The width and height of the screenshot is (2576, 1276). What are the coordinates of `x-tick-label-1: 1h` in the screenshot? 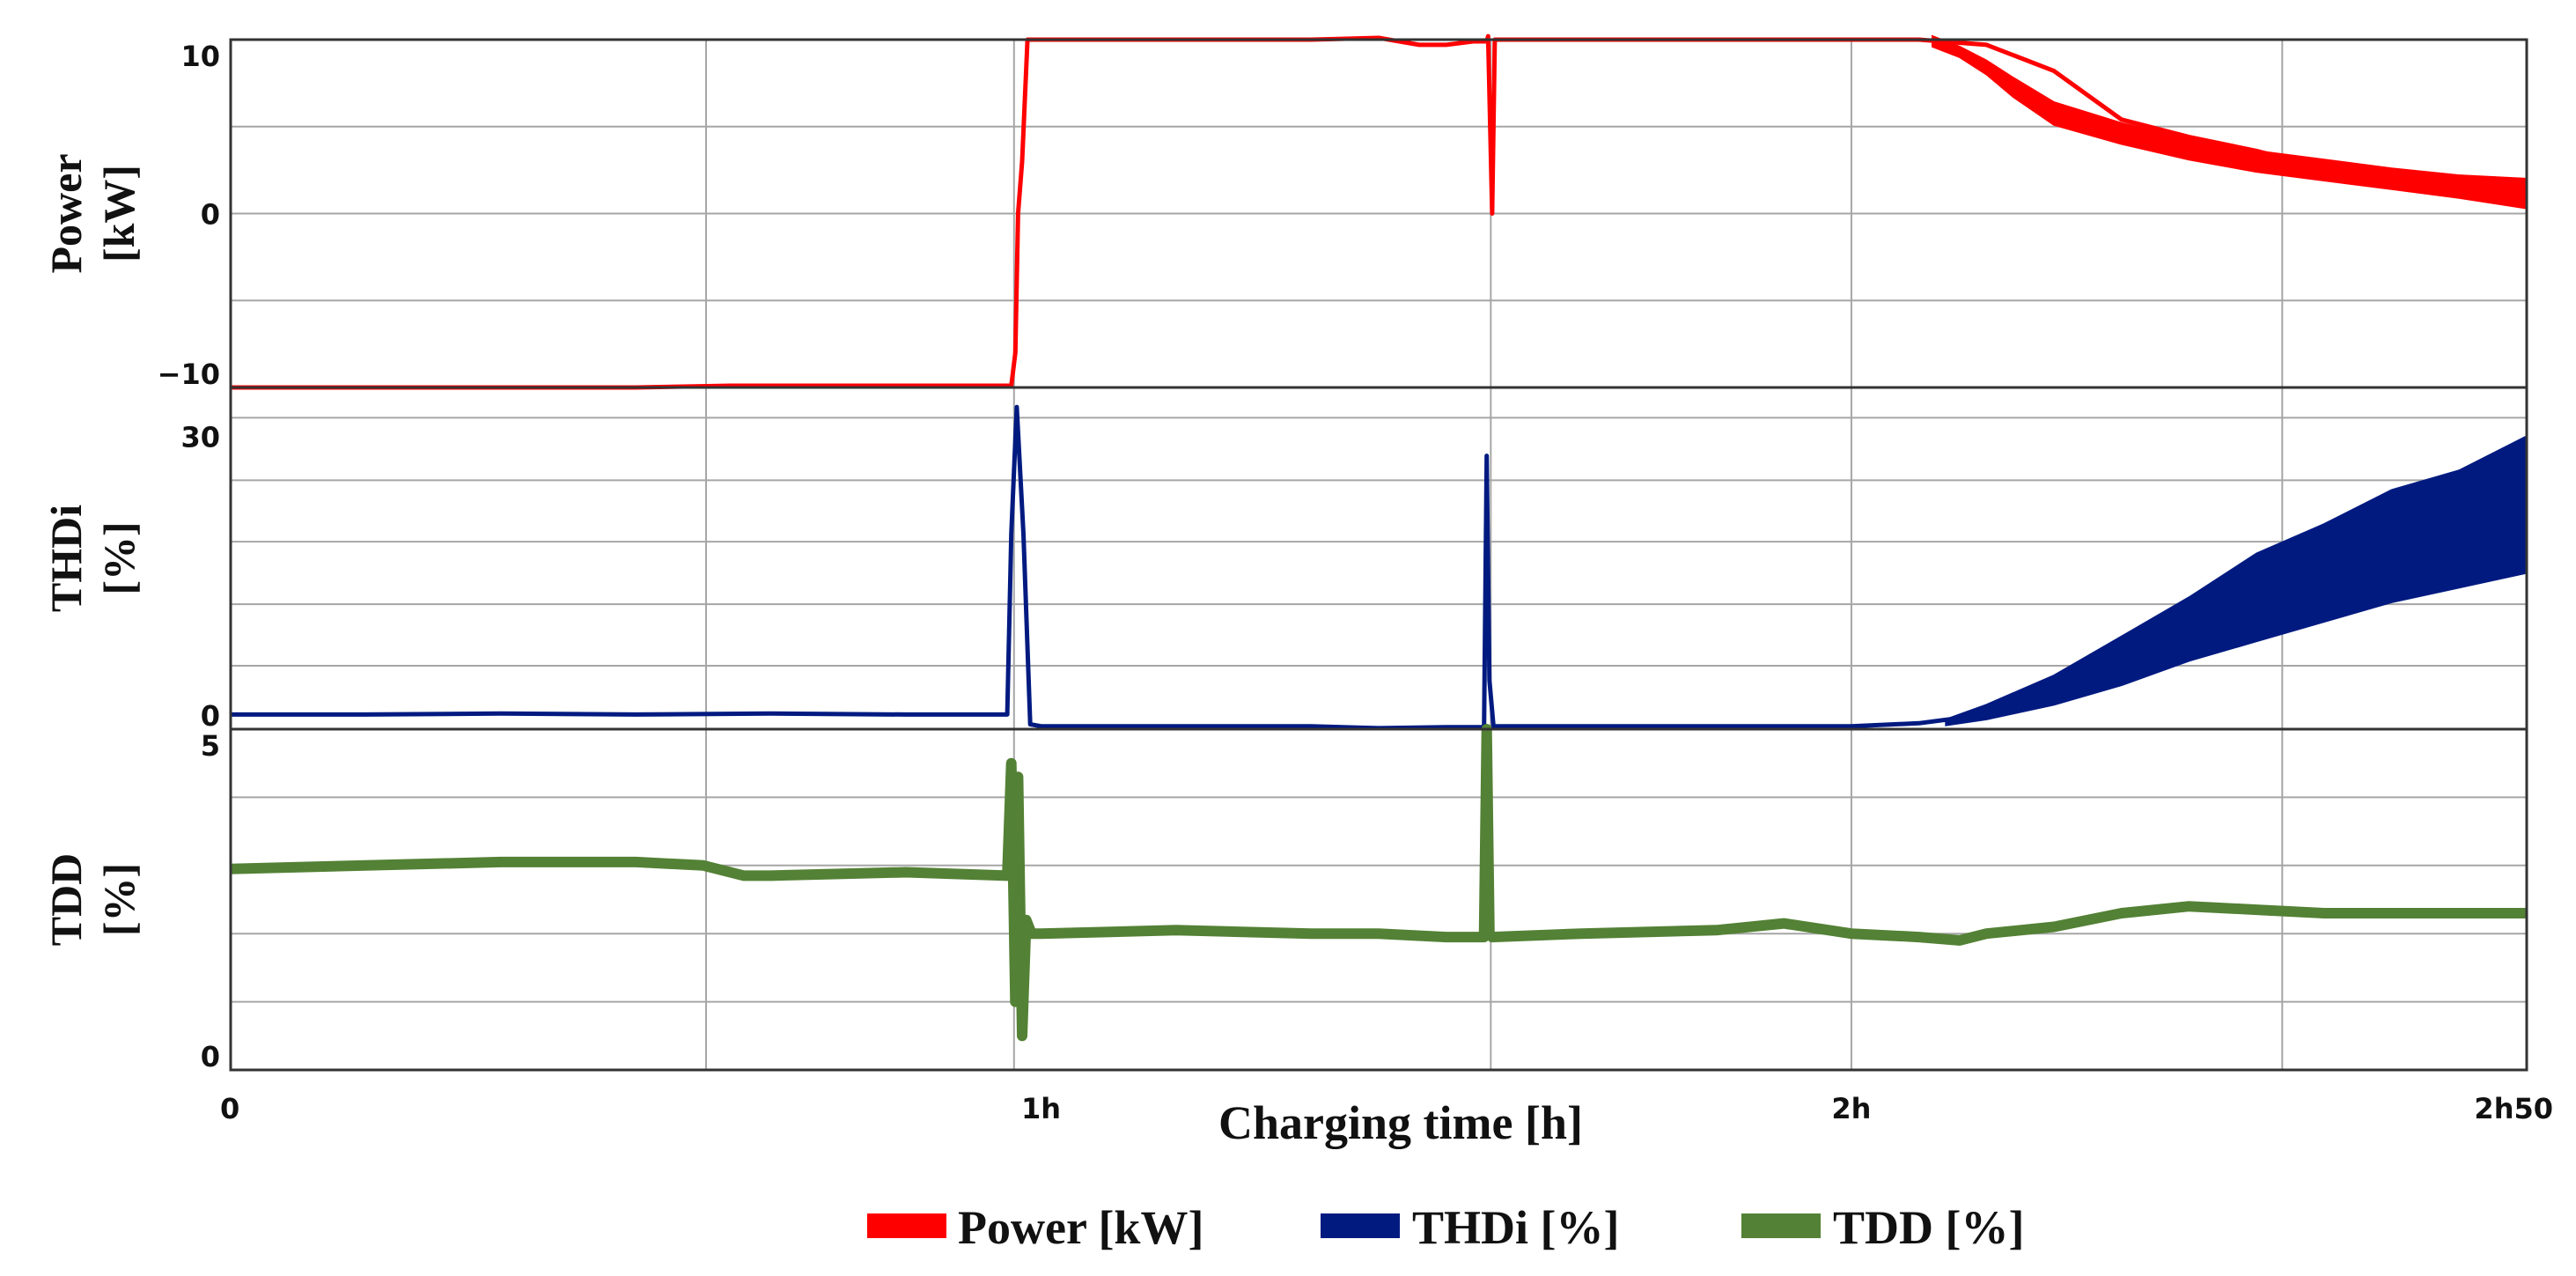 It's located at (1041, 1108).